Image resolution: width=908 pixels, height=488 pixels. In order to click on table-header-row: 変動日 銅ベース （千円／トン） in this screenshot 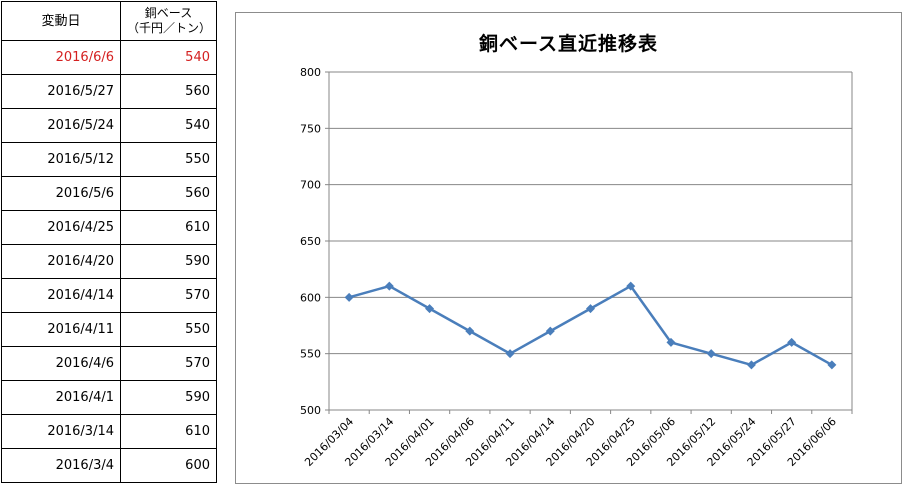, I will do `click(109, 21)`.